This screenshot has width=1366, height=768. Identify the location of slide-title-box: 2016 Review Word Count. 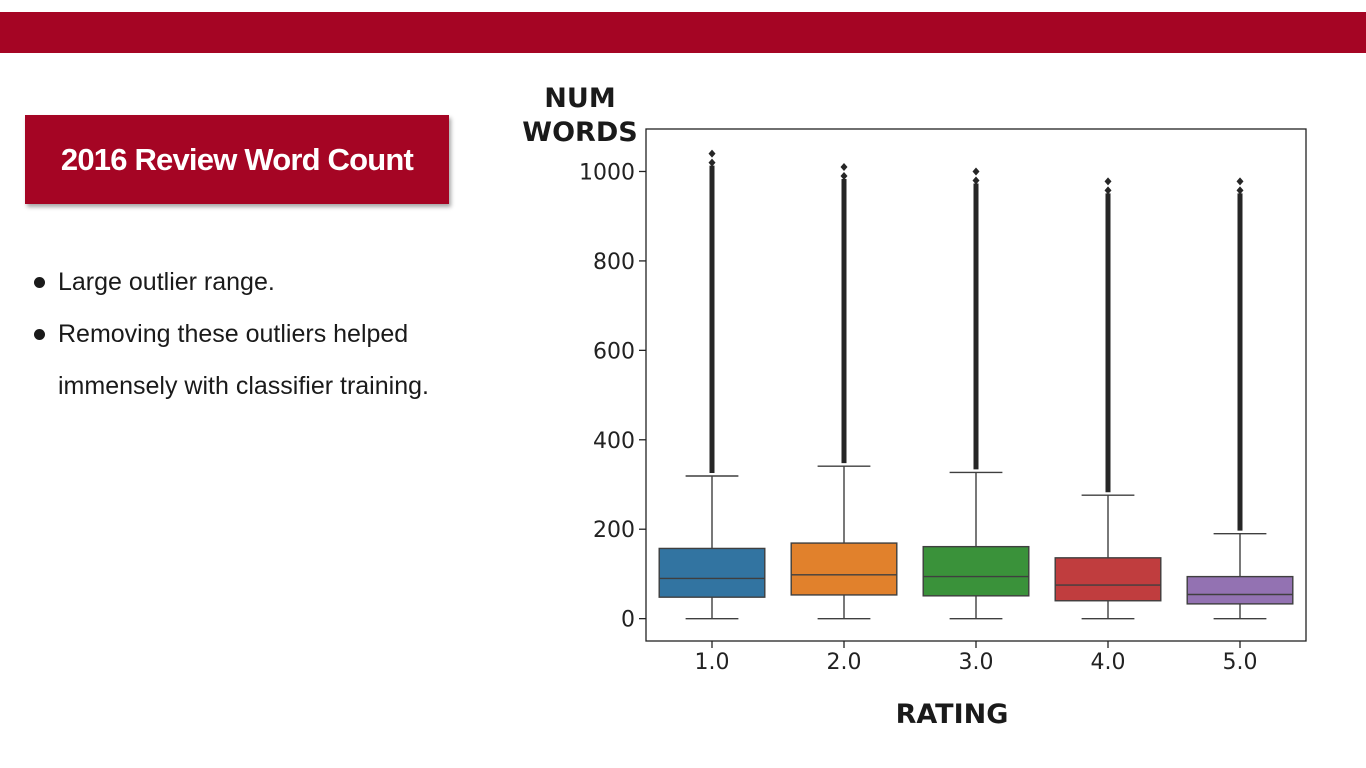
(237, 159).